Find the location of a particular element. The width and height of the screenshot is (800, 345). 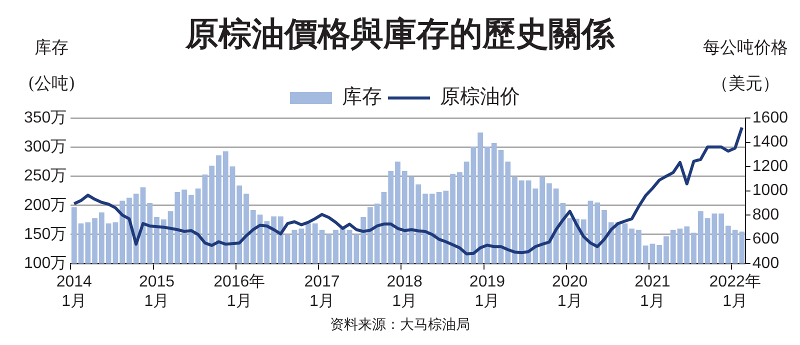

x-tick-label: 2022年 1月 is located at coordinates (735, 292).